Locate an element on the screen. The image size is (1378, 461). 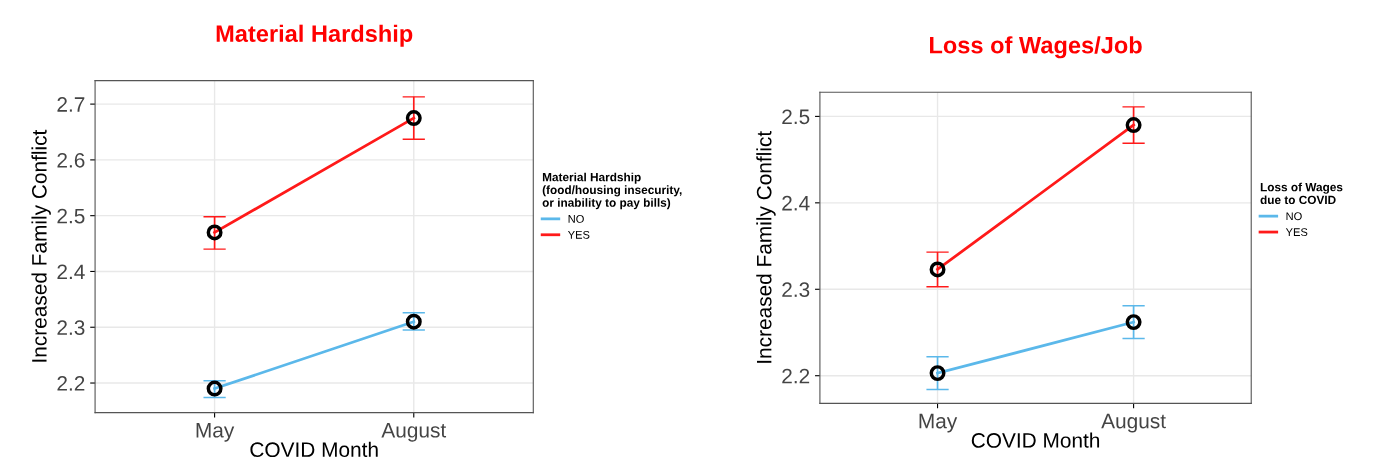
y-tick-label: 2.7 is located at coordinates (71, 104).